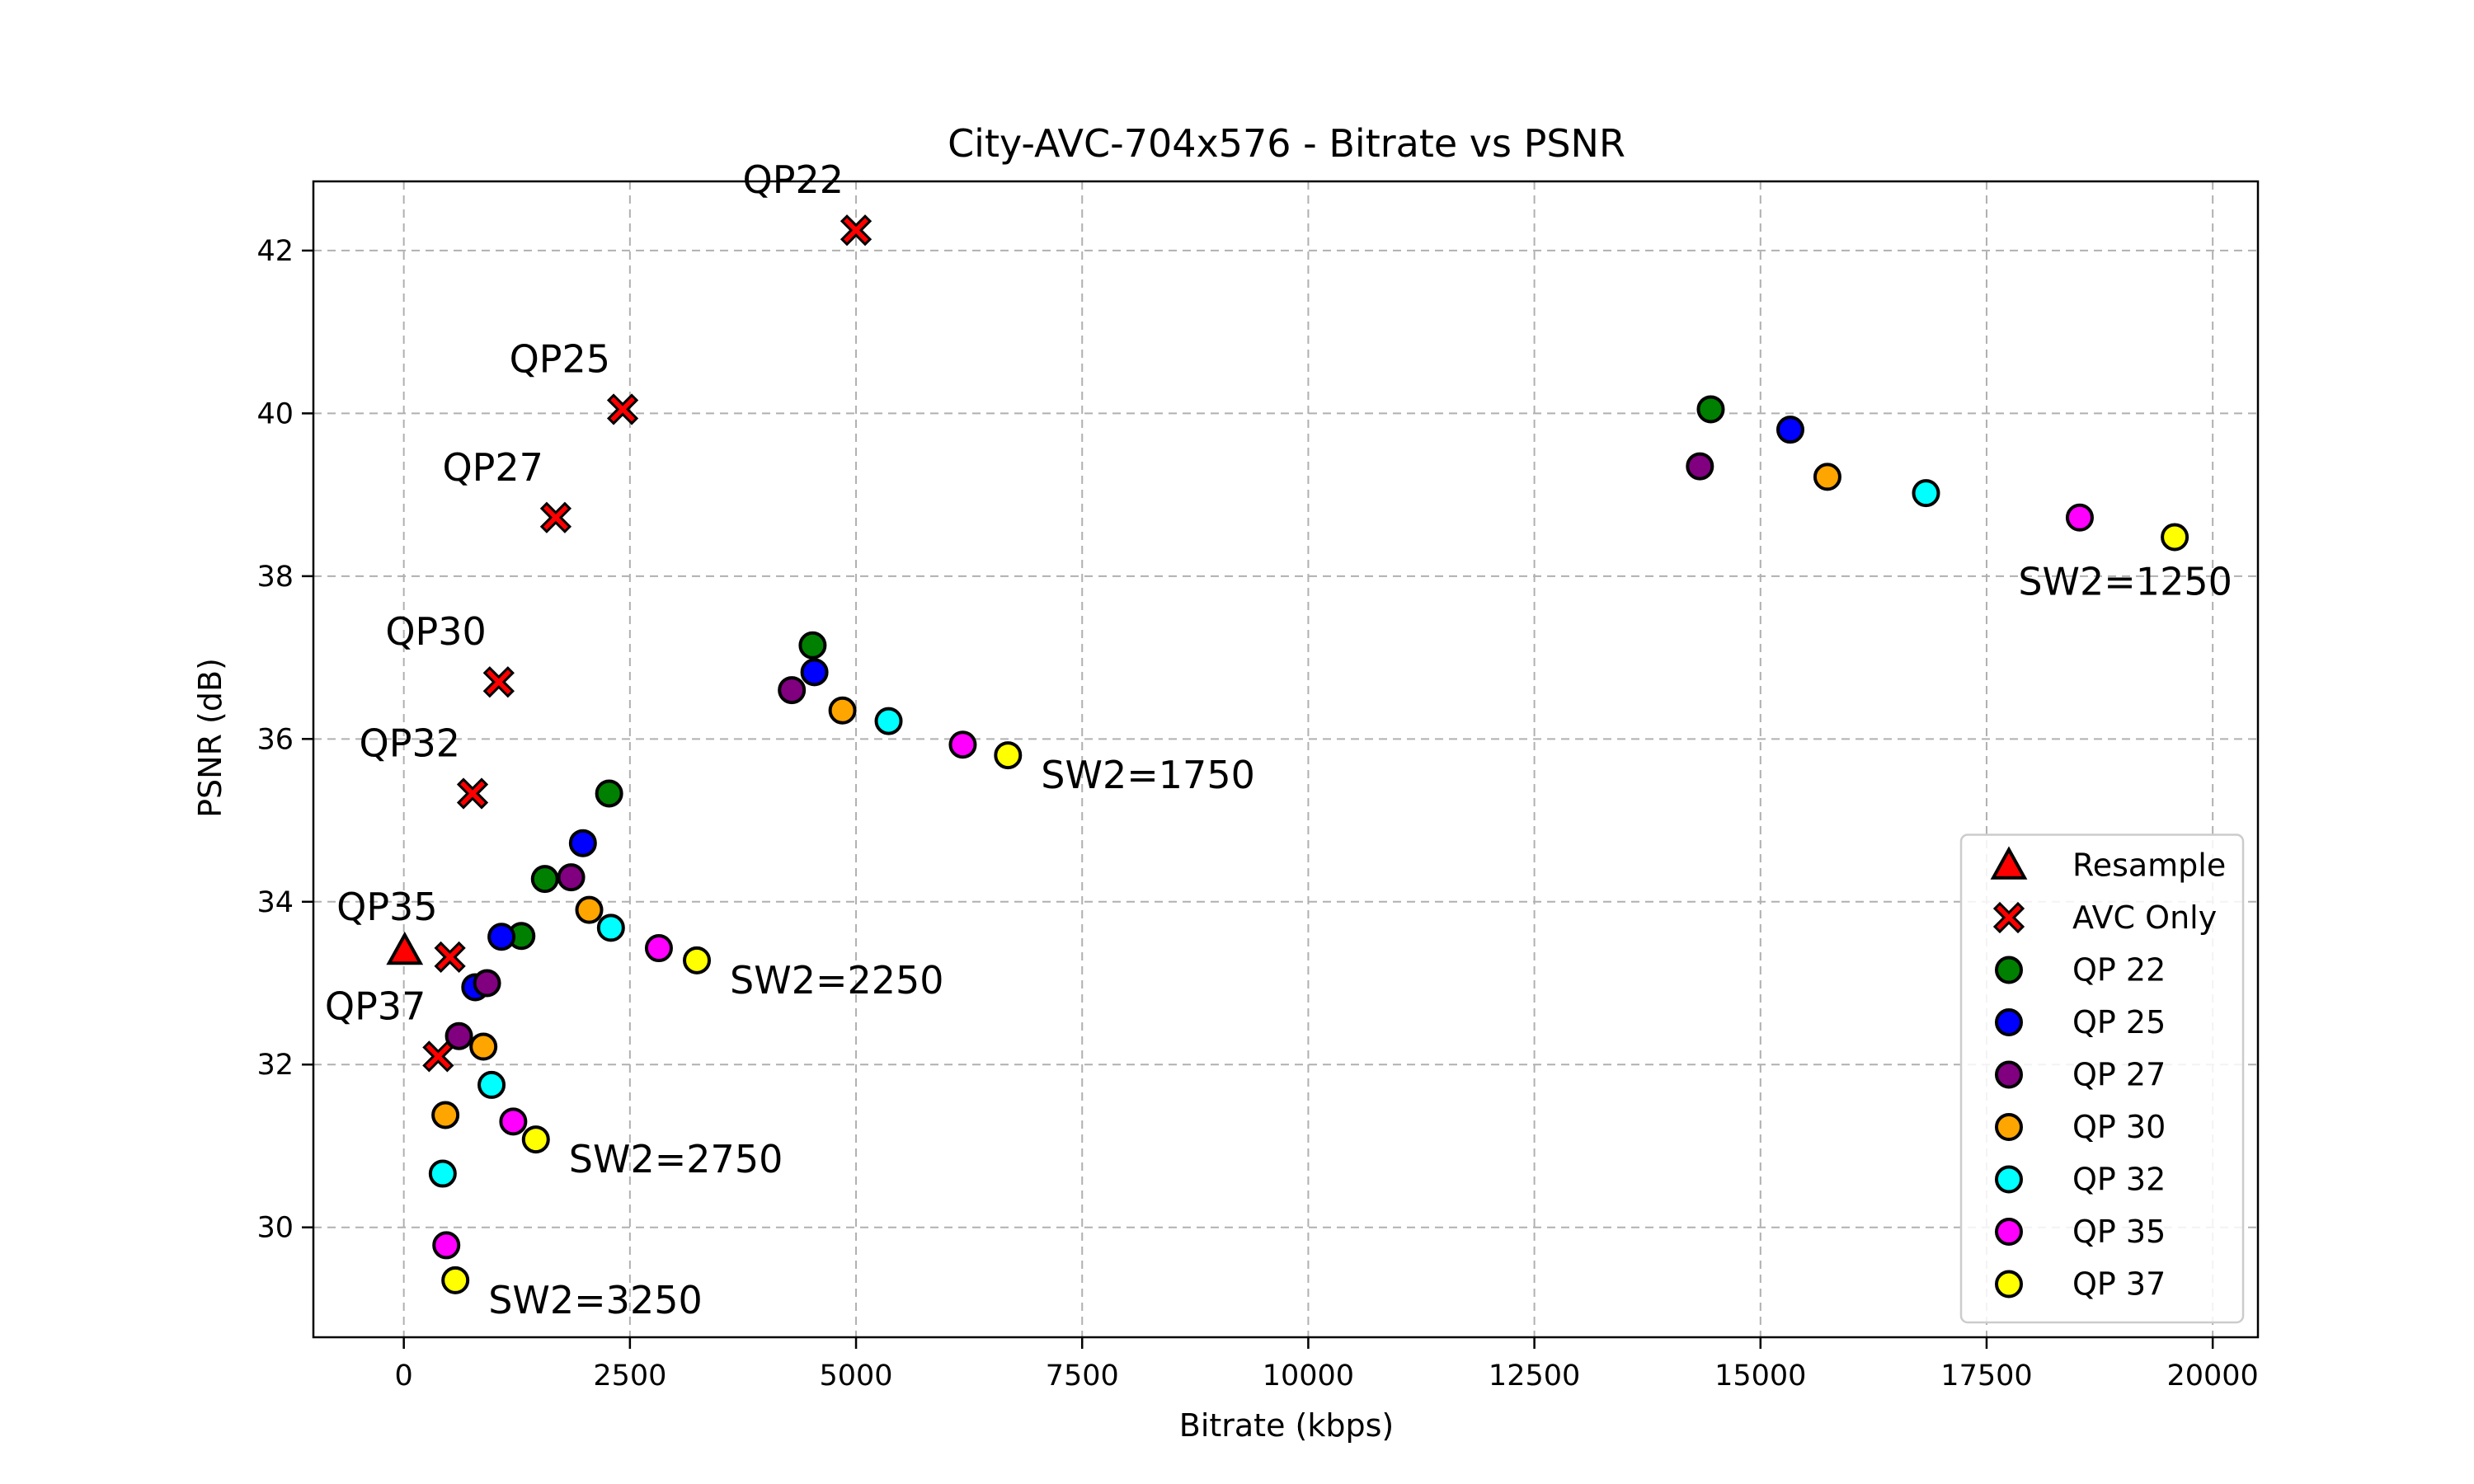 This screenshot has width=2474, height=1484. I want to click on y-axis-label: PSNR (dB), so click(210, 738).